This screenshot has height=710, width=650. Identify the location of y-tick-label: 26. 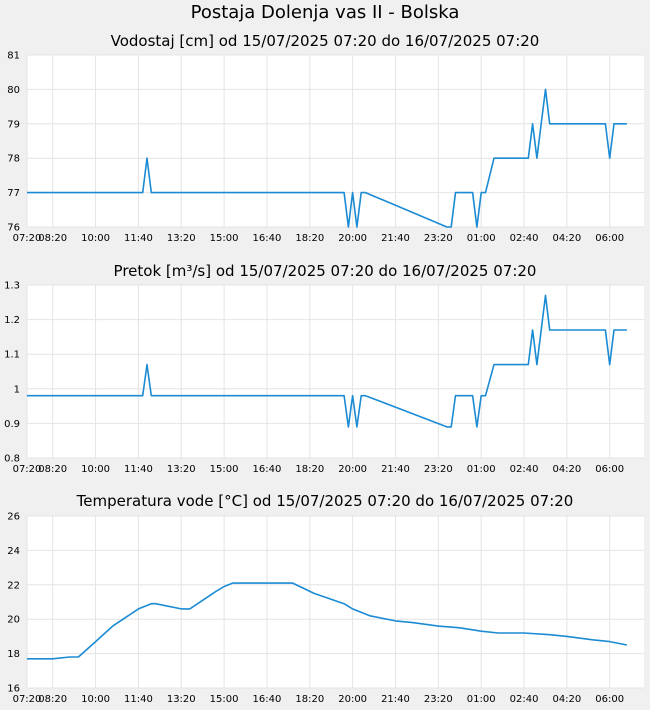
(13, 517).